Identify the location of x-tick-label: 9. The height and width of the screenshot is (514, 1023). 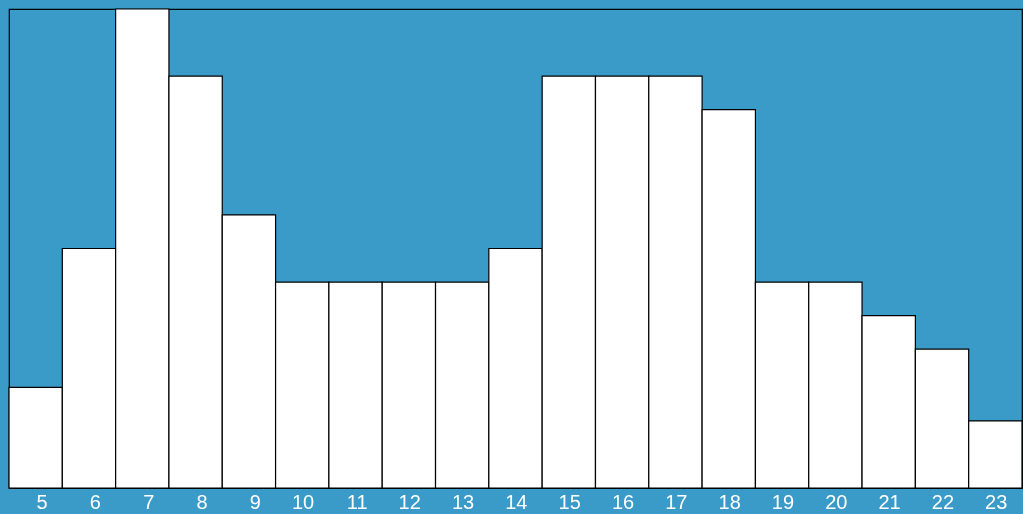
(255, 501).